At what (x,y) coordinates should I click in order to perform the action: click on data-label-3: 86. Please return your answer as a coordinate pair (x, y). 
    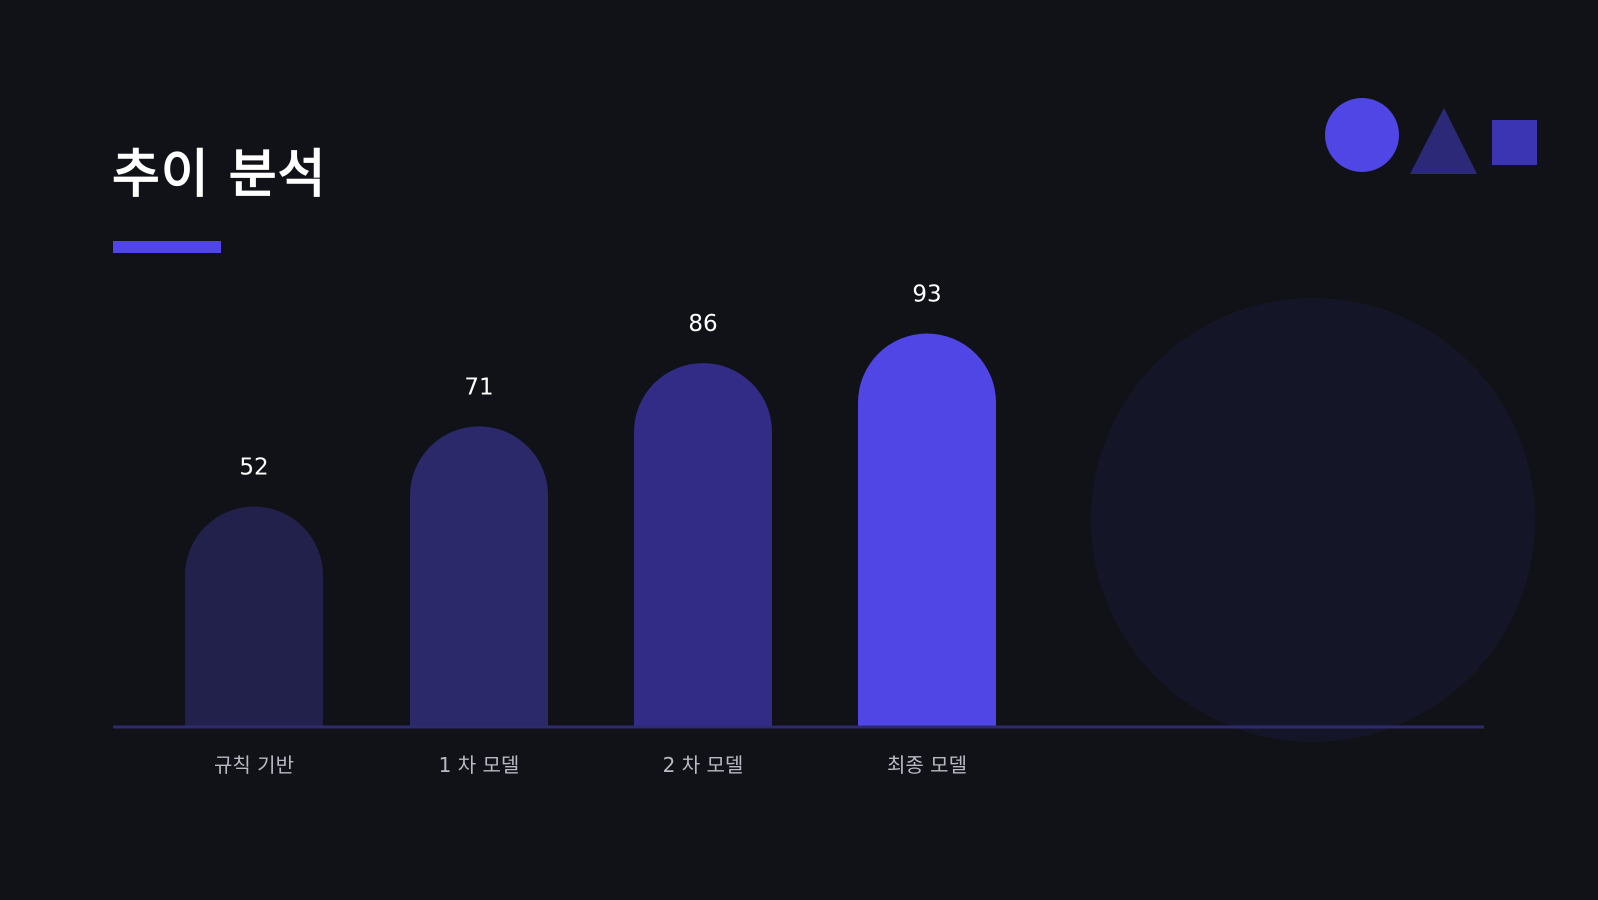
    Looking at the image, I should click on (702, 324).